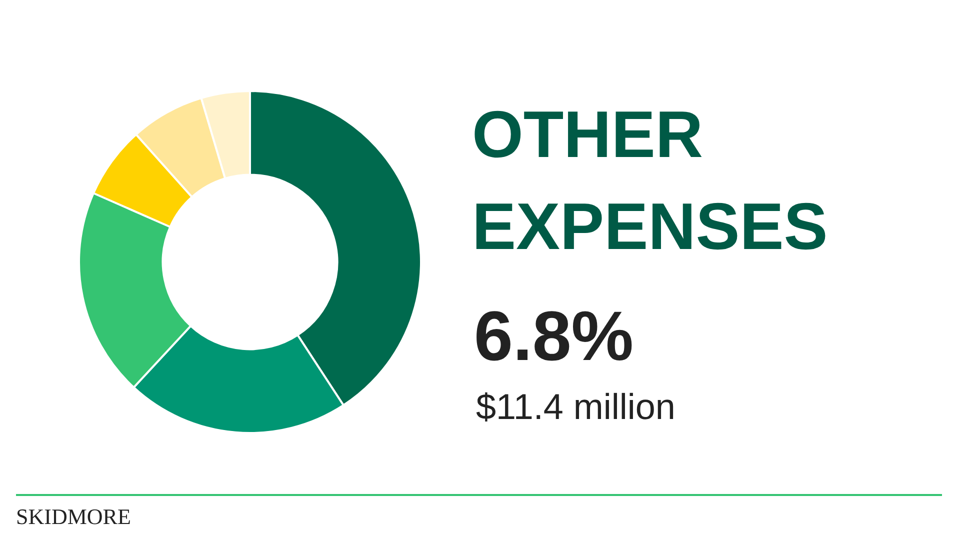  I want to click on text: $11.4 million, so click(576, 407).